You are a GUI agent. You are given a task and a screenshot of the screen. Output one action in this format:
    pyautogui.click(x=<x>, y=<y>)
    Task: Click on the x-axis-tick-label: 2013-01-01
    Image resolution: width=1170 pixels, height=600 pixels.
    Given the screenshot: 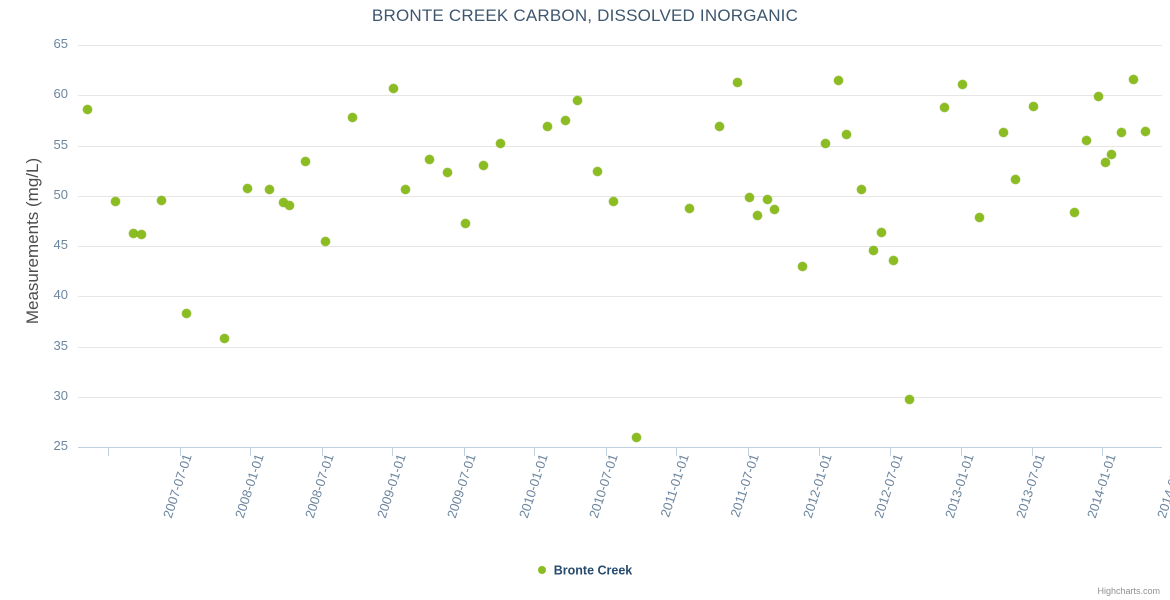 What is the action you would take?
    pyautogui.click(x=959, y=486)
    